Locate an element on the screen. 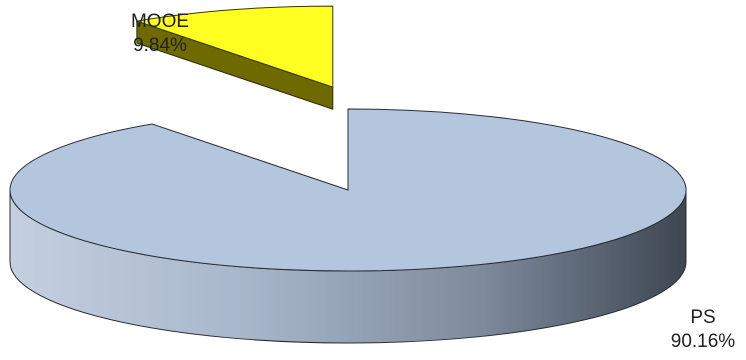 The image size is (746, 360). slice-mooe is located at coordinates (235, 46).